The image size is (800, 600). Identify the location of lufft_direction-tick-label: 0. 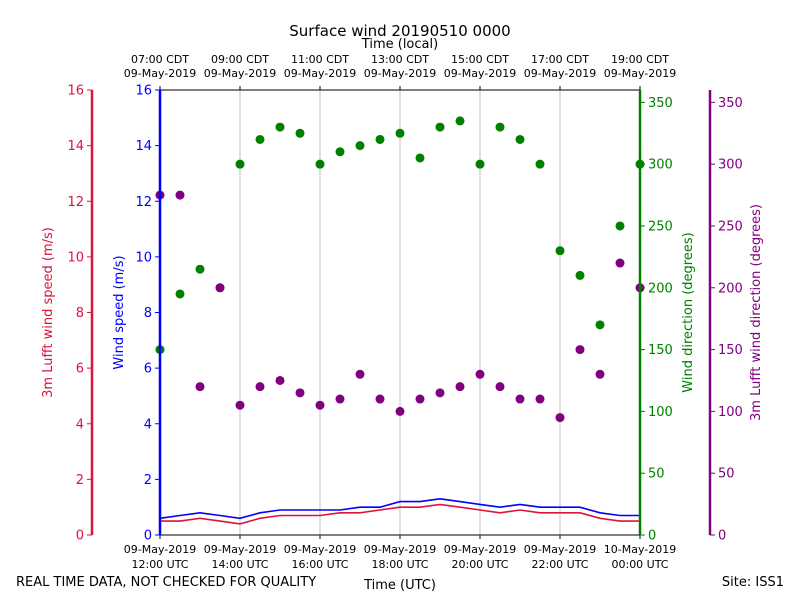
(722, 536).